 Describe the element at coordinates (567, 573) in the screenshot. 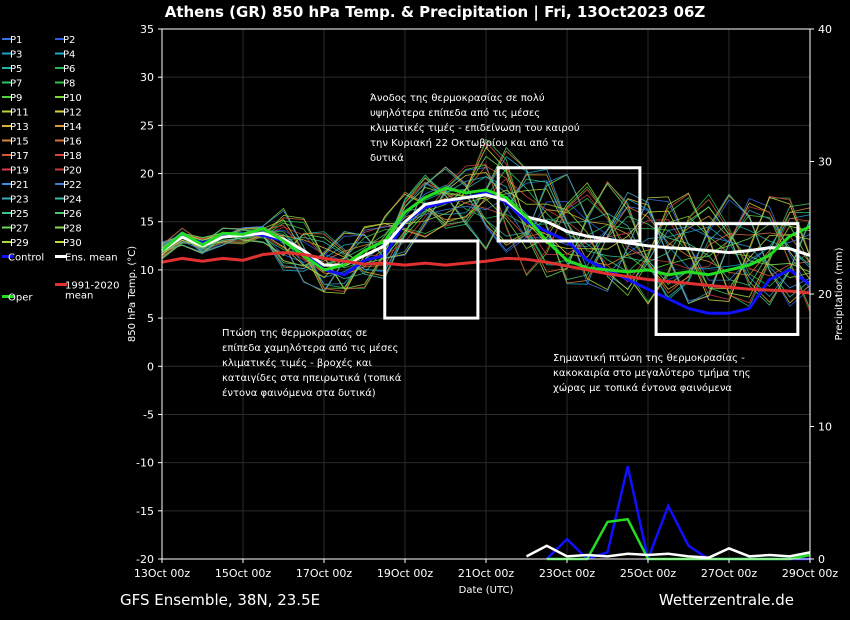

I see `x-tick-label: 23Oct 00z` at that location.